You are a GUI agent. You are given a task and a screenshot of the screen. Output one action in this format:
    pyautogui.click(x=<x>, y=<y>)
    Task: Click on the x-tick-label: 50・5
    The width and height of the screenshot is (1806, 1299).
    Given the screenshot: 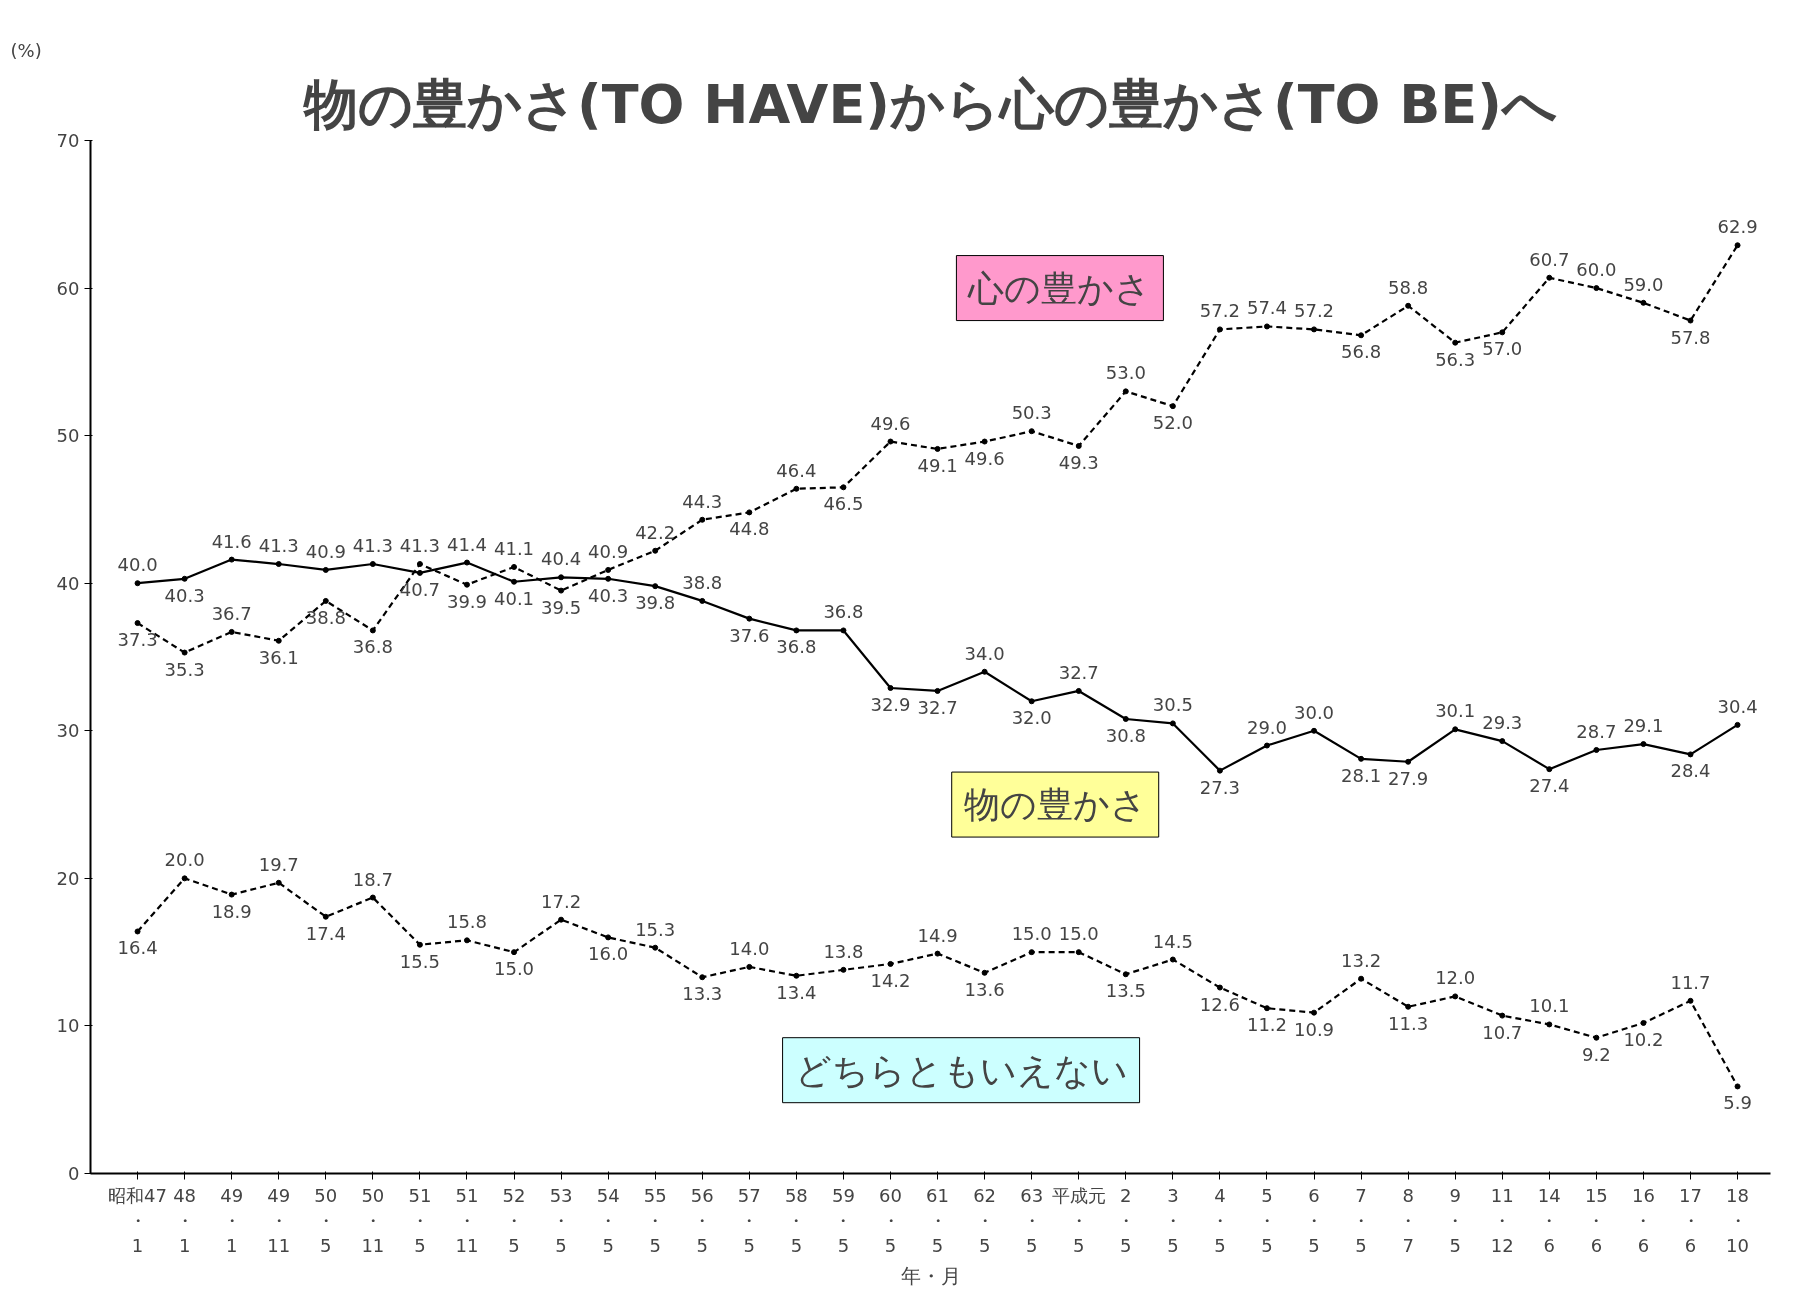 What is the action you would take?
    pyautogui.click(x=326, y=1220)
    